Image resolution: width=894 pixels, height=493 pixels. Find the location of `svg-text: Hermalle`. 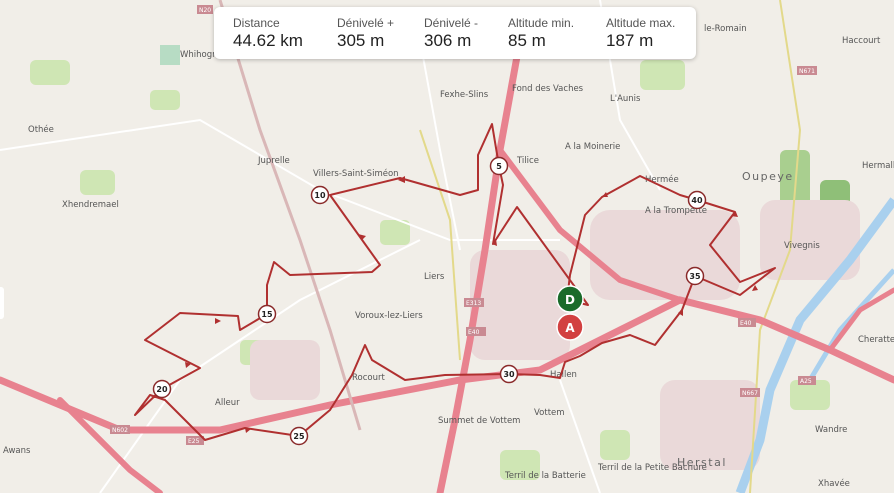

svg-text: Hermalle is located at coordinates (878, 166).